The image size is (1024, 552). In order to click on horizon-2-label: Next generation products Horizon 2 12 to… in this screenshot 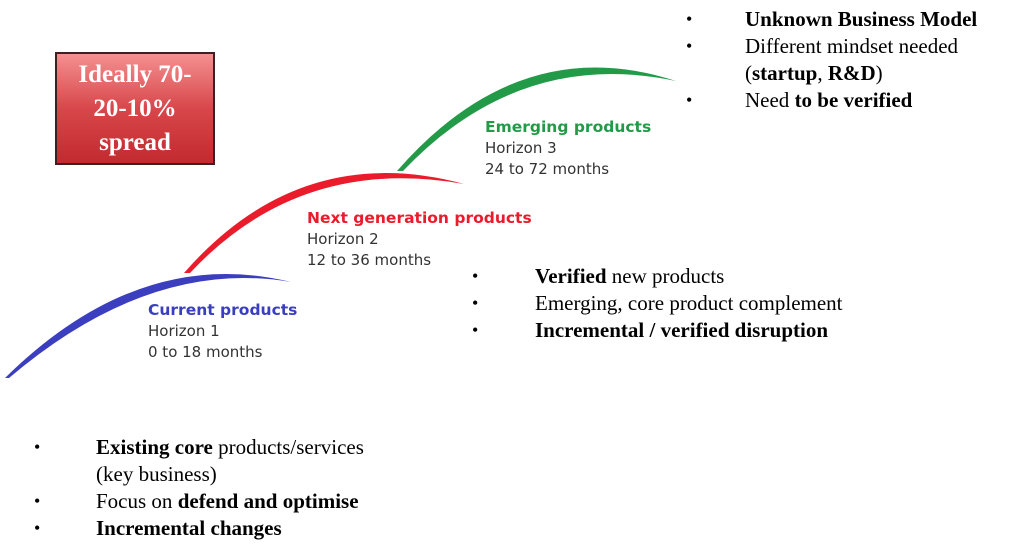, I will do `click(419, 239)`.